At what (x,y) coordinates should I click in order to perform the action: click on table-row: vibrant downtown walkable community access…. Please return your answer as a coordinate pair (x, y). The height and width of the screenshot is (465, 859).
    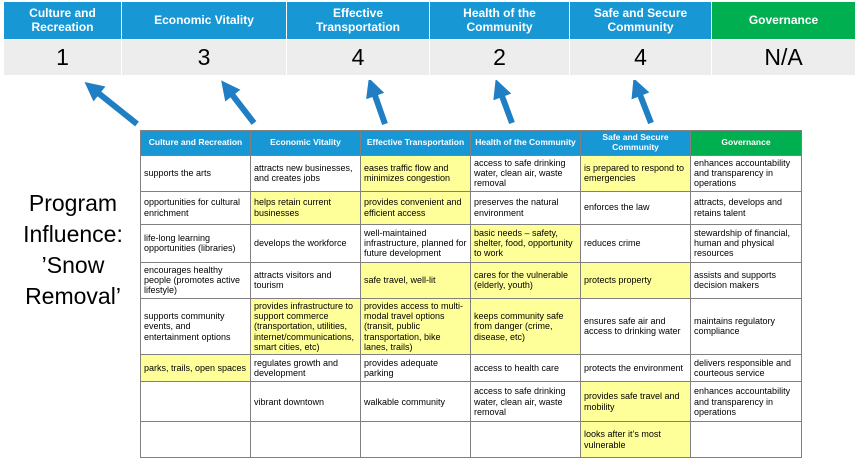
    Looking at the image, I should click on (471, 402).